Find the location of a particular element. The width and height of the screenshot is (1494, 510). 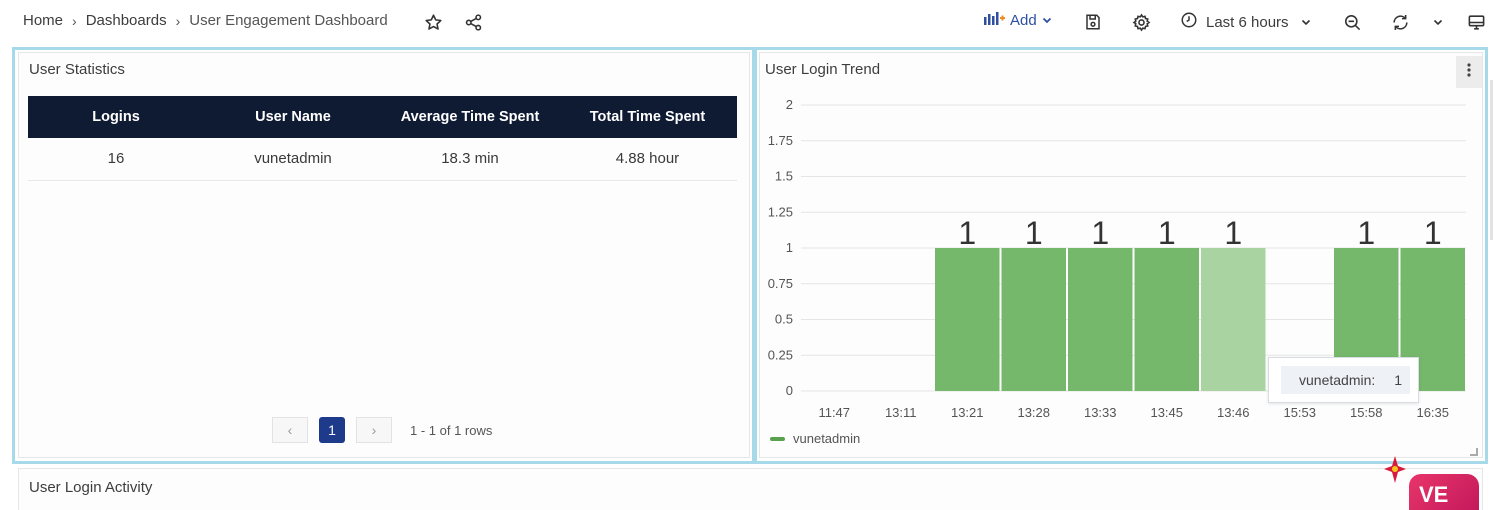

chart-tooltip: vunetadmin: 1 is located at coordinates (1343, 380).